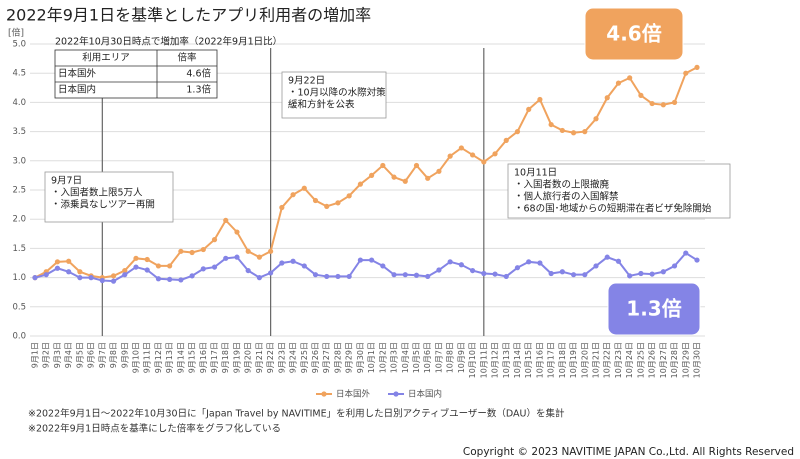 The width and height of the screenshot is (800, 459). Describe the element at coordinates (461, 357) in the screenshot. I see `x-tick-label: 10月9日` at that location.